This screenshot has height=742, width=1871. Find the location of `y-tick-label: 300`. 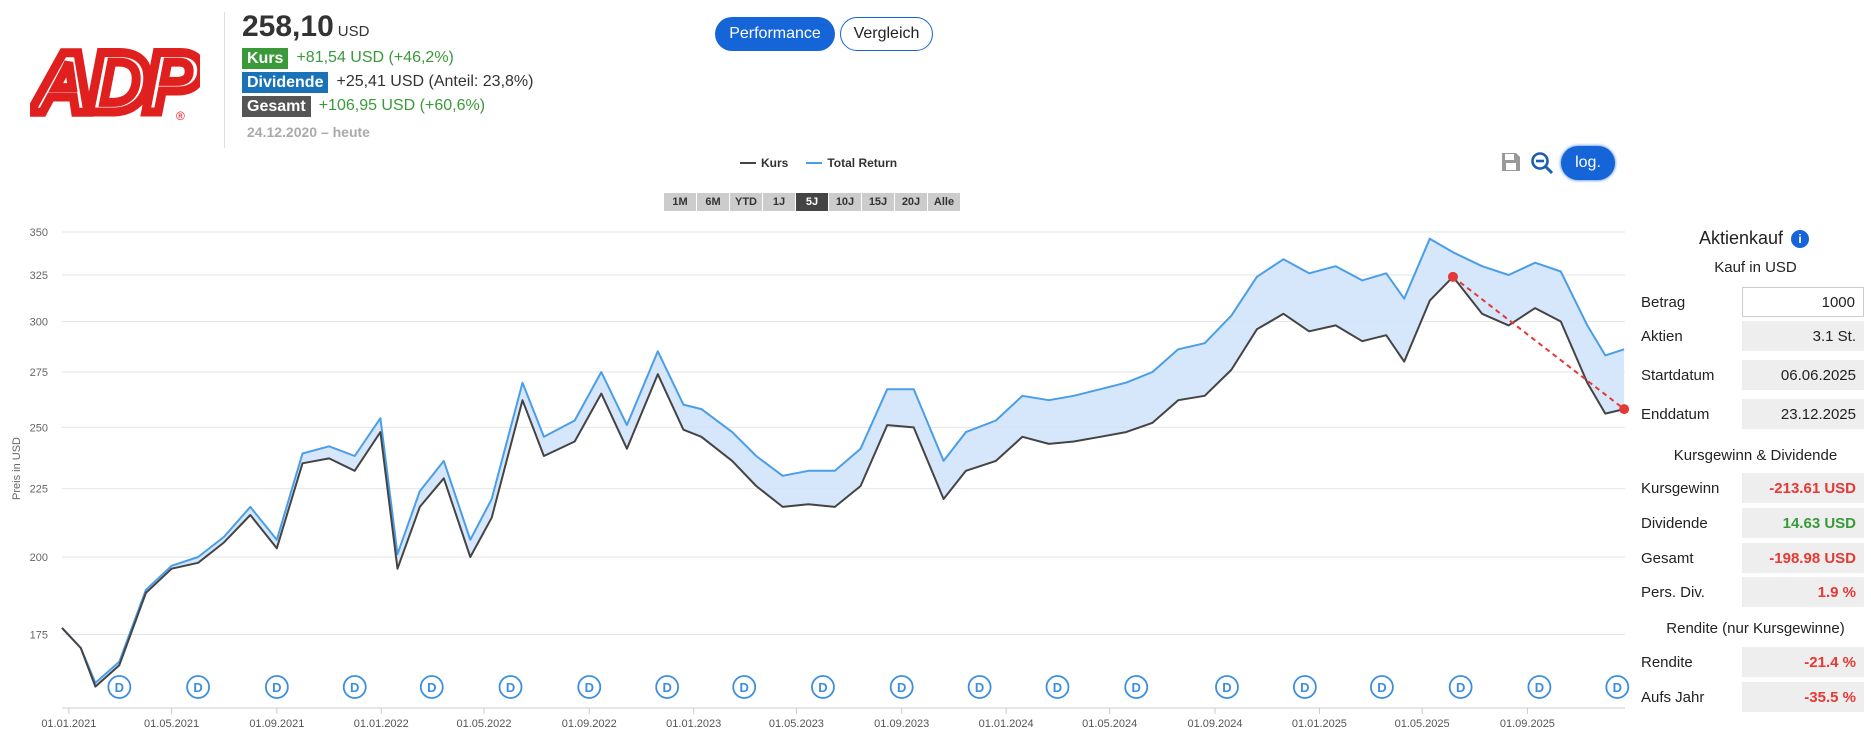

y-tick-label: 300 is located at coordinates (39, 323).